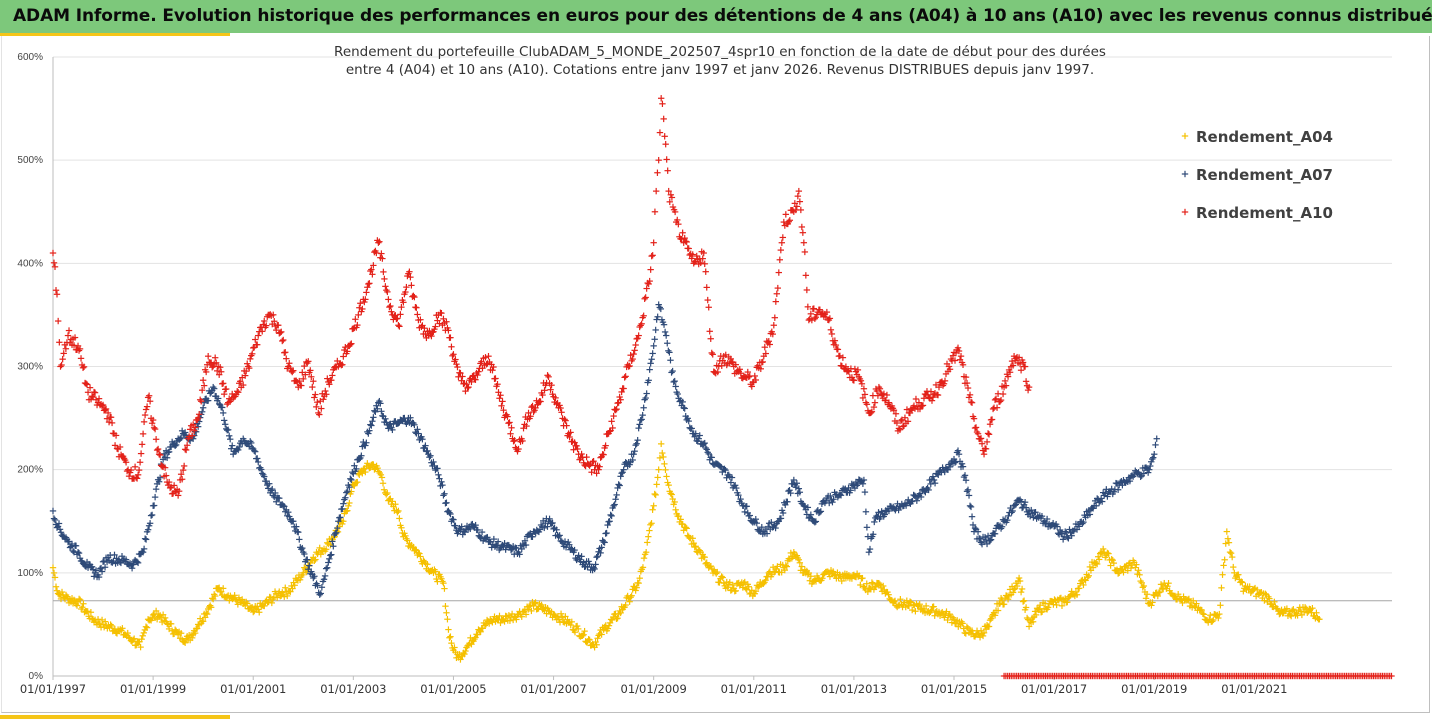  What do you see at coordinates (854, 689) in the screenshot?
I see `x-tick-label: 01/01/2013` at bounding box center [854, 689].